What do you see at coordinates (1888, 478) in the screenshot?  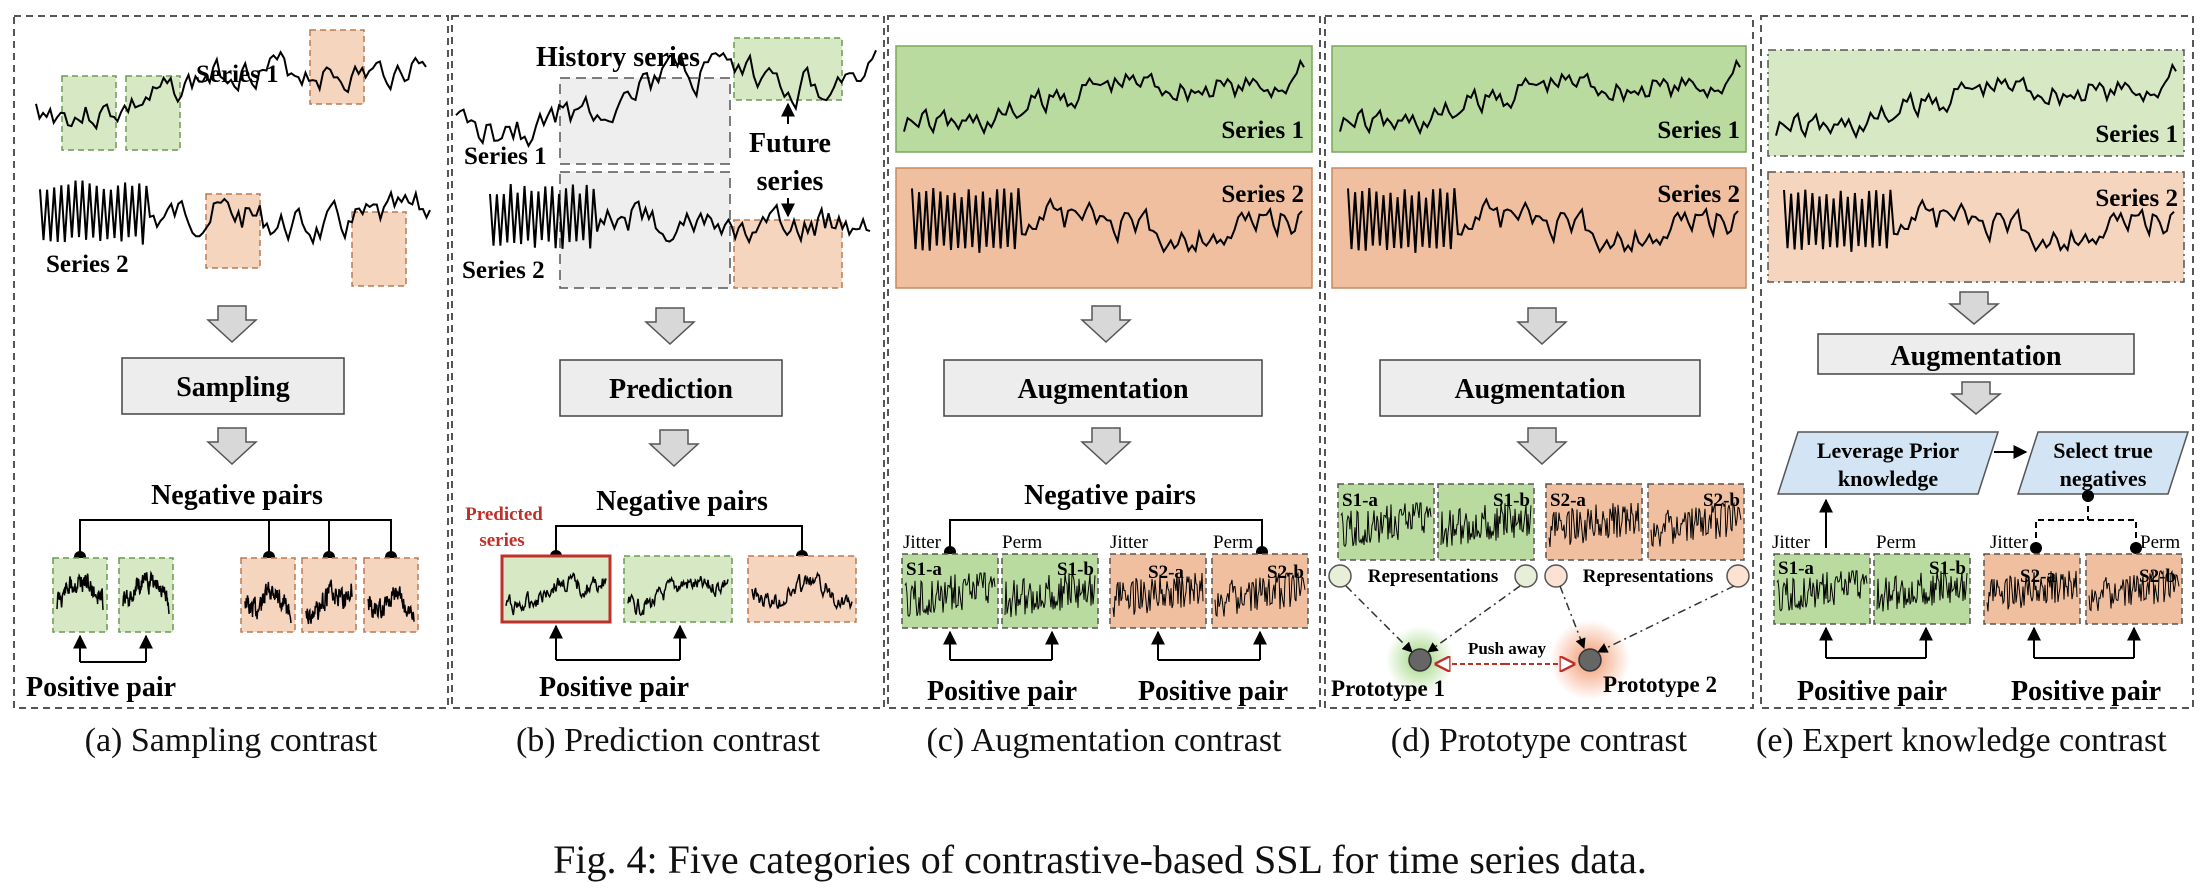 I see `prior-label-2: knowledge` at bounding box center [1888, 478].